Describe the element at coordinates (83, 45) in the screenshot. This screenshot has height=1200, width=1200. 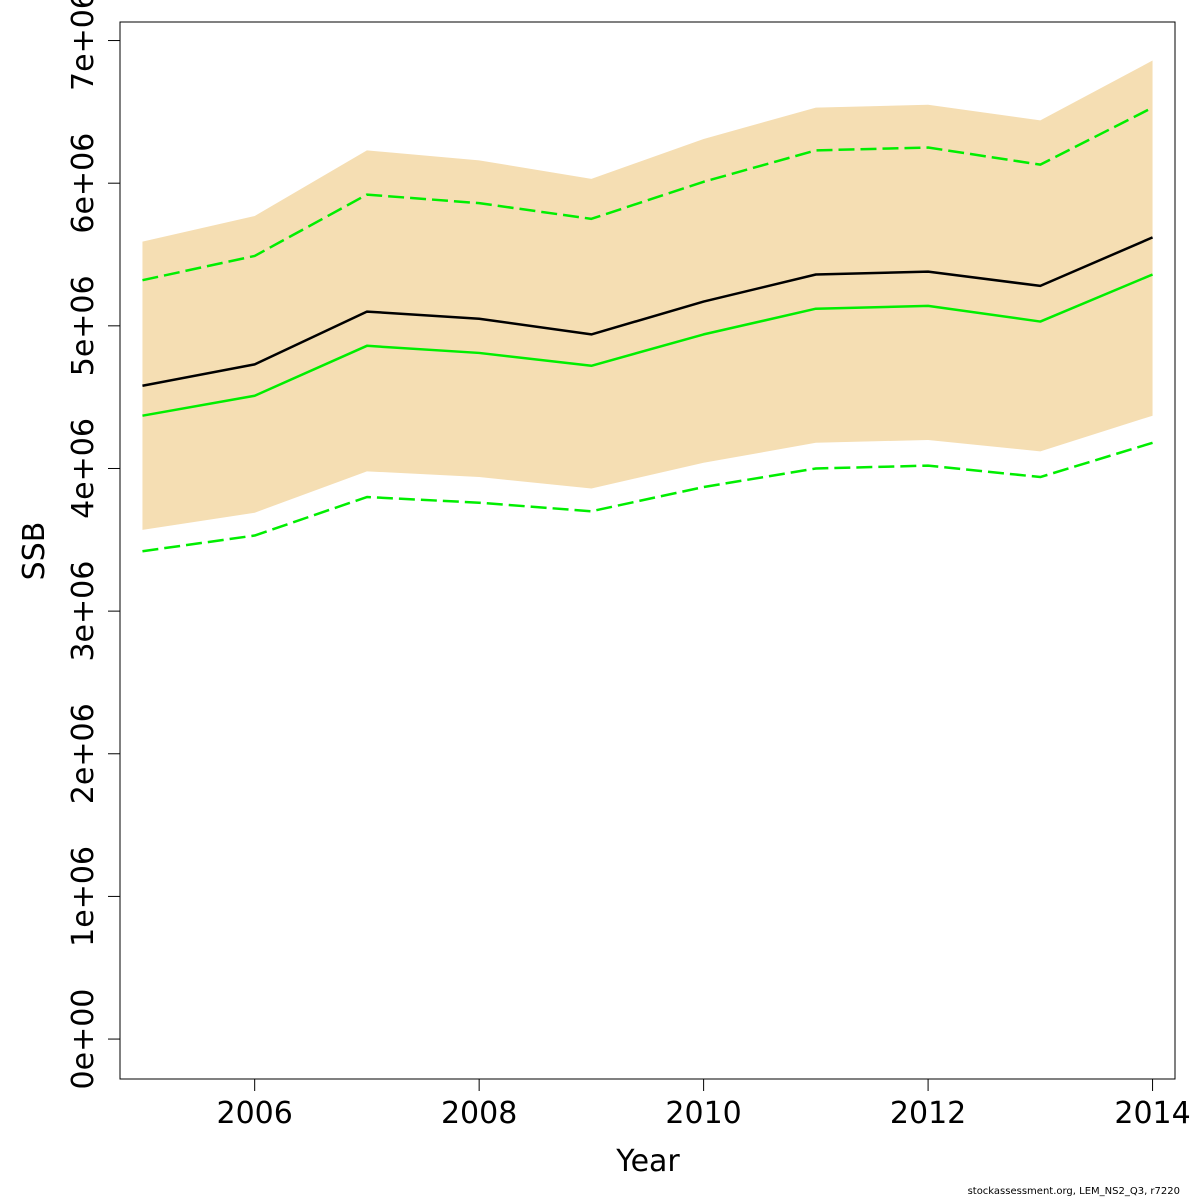
I see `y-tick-label: 7e+06` at that location.